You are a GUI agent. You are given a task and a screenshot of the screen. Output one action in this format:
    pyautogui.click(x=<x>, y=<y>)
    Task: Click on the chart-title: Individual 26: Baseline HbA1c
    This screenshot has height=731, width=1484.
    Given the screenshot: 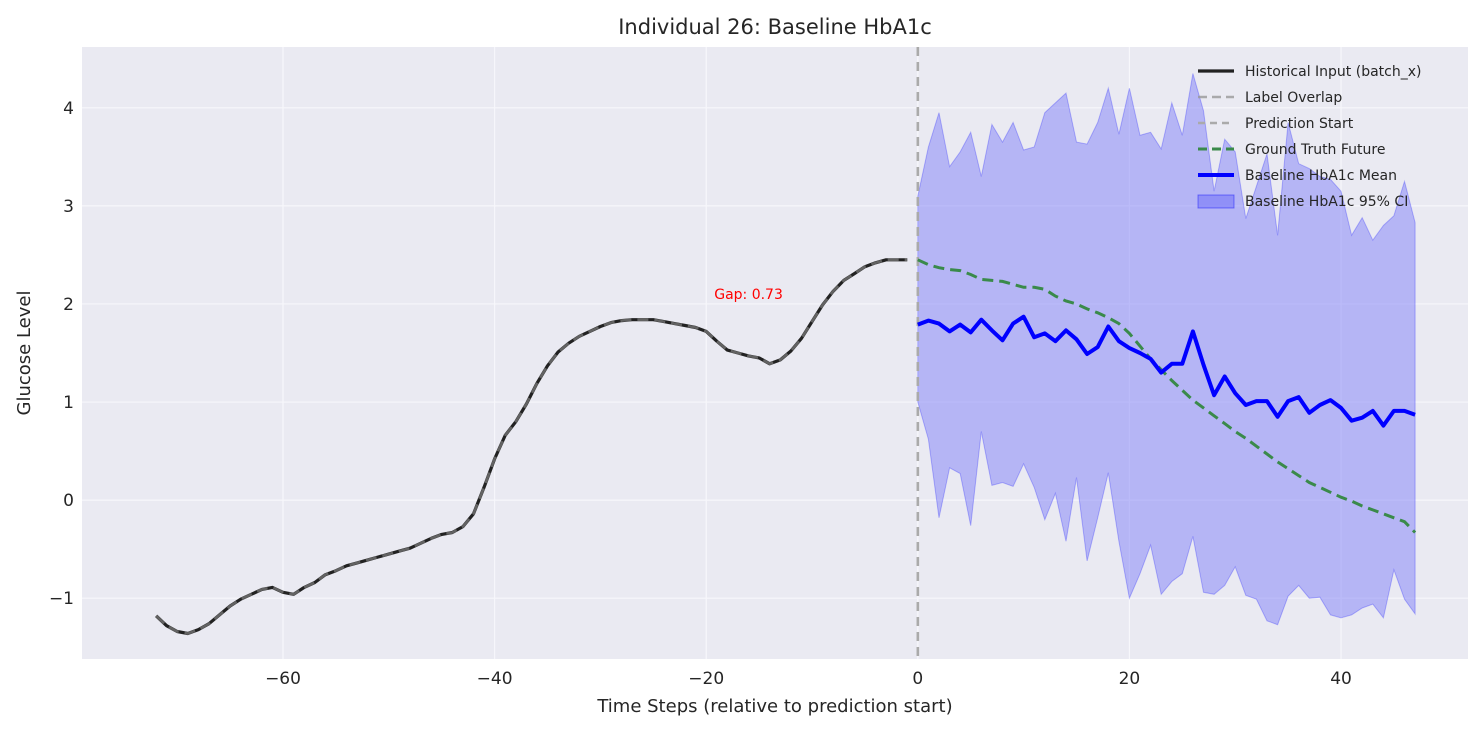 What is the action you would take?
    pyautogui.click(x=775, y=27)
    